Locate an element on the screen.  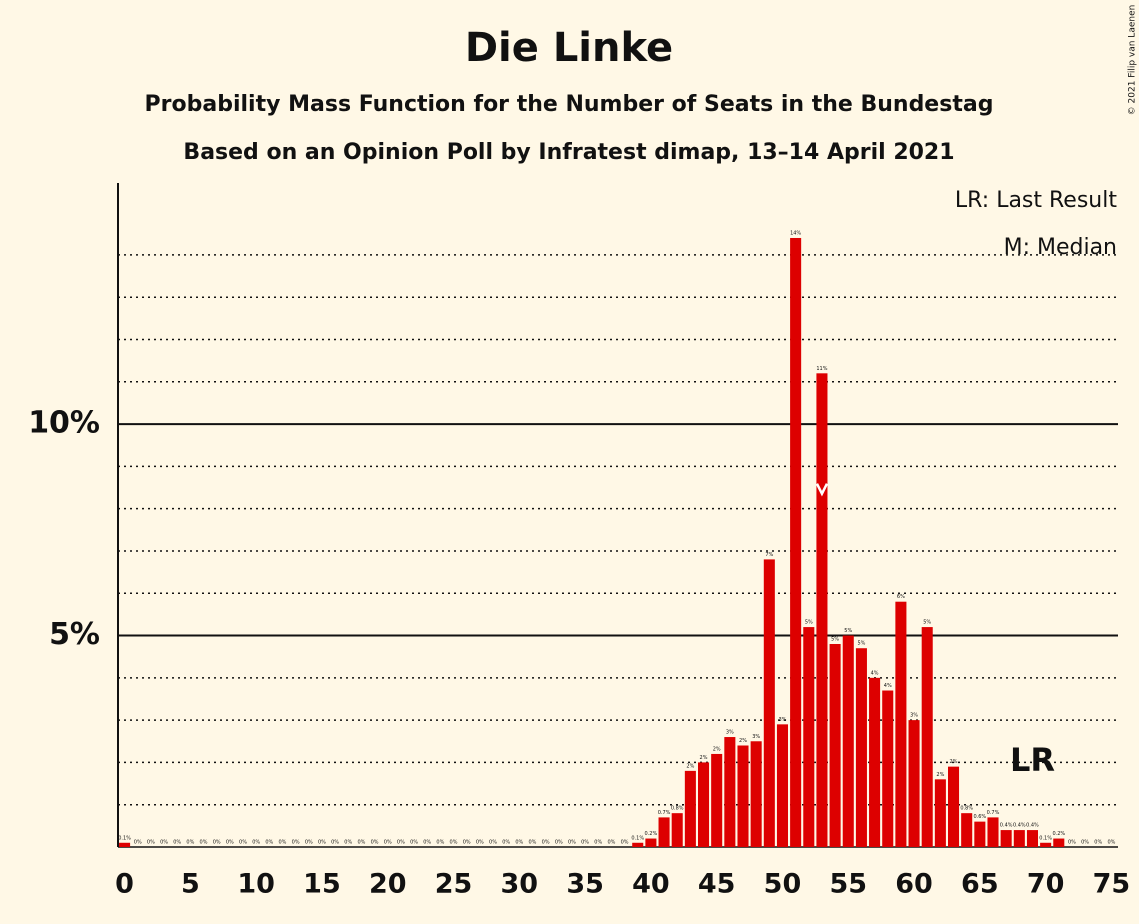
x-tick-label: 65 is located at coordinates (980, 884).